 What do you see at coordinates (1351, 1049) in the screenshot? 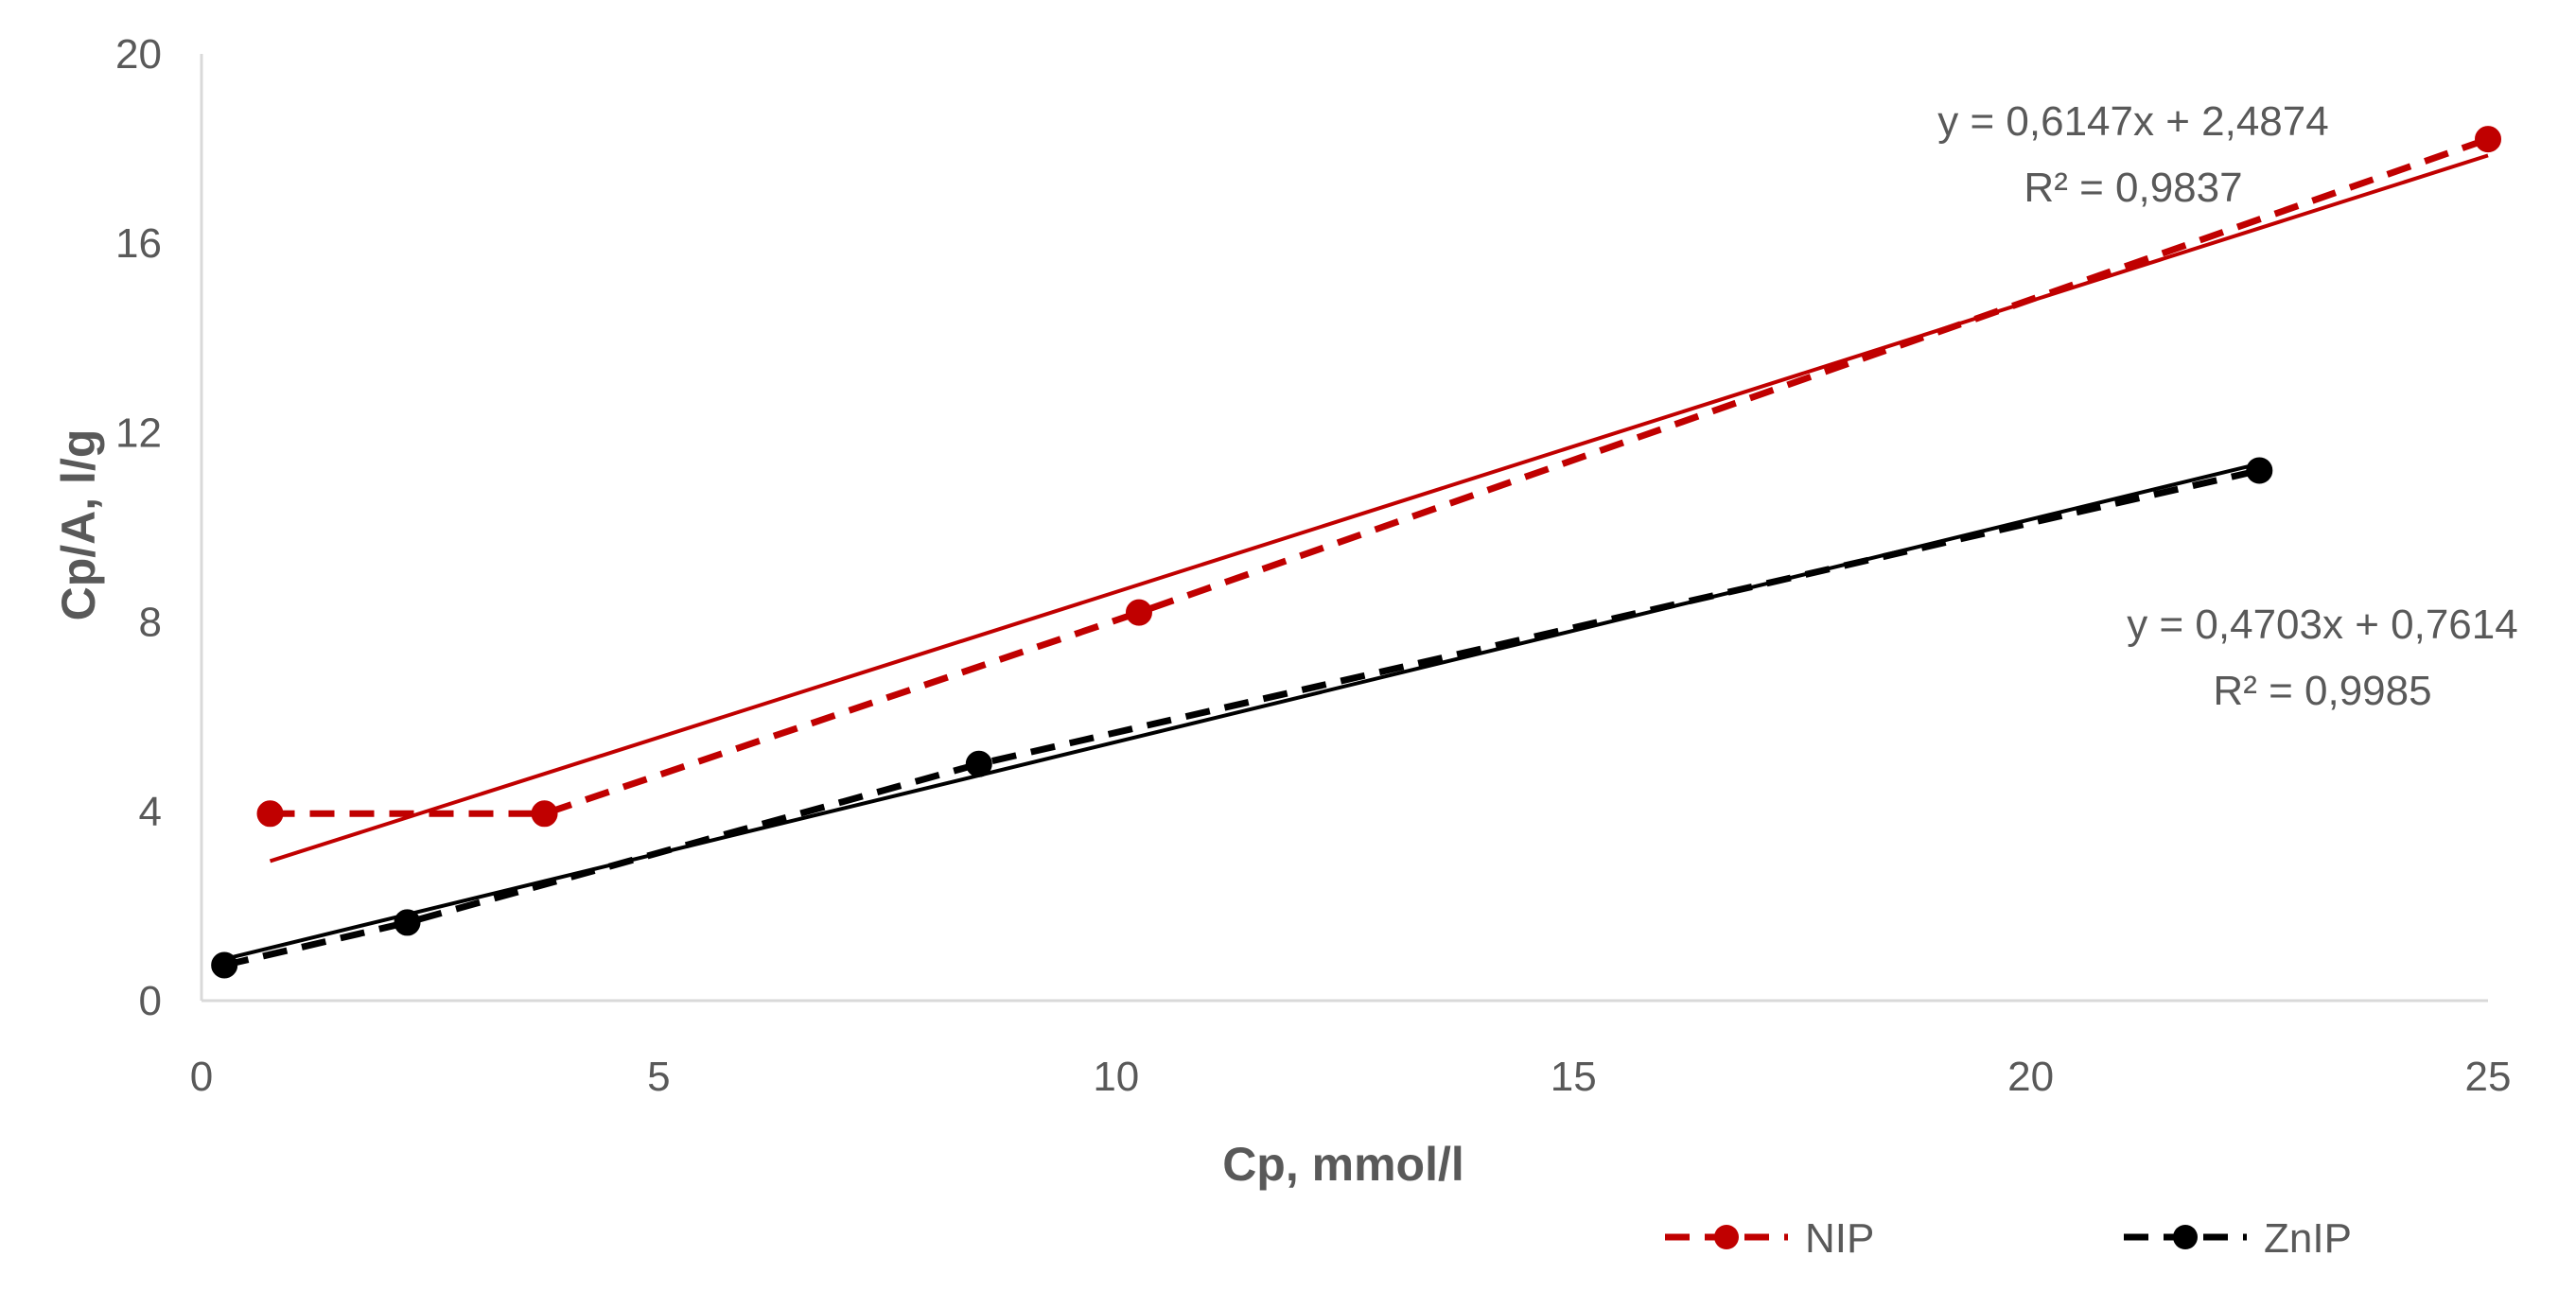
I see `x-axis: 0 5 10 15 20 25` at bounding box center [1351, 1049].